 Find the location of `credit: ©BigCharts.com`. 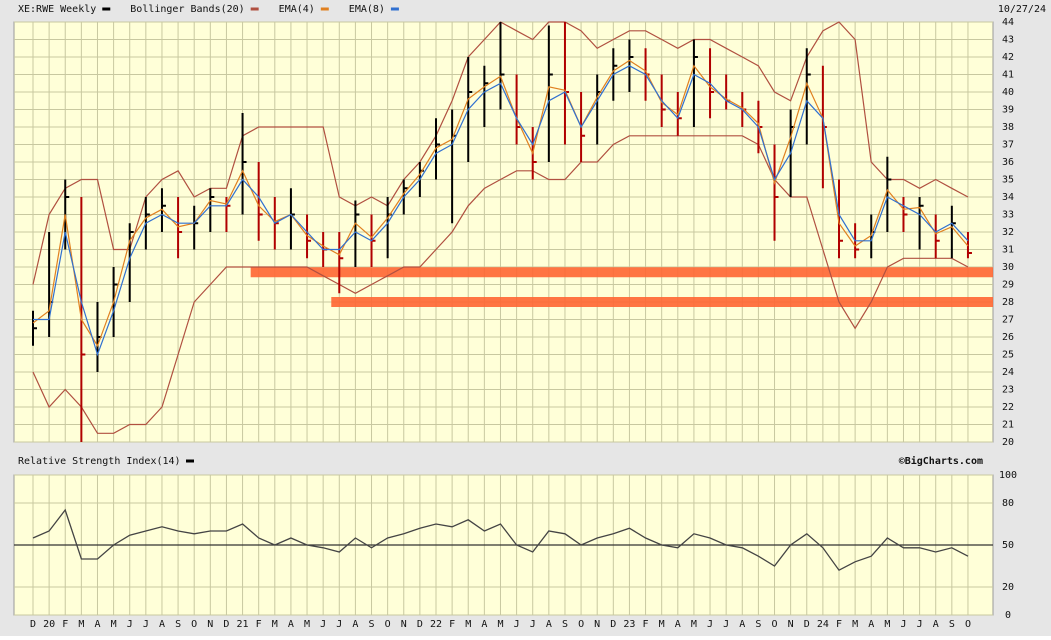

credit: ©BigCharts.com is located at coordinates (941, 461).